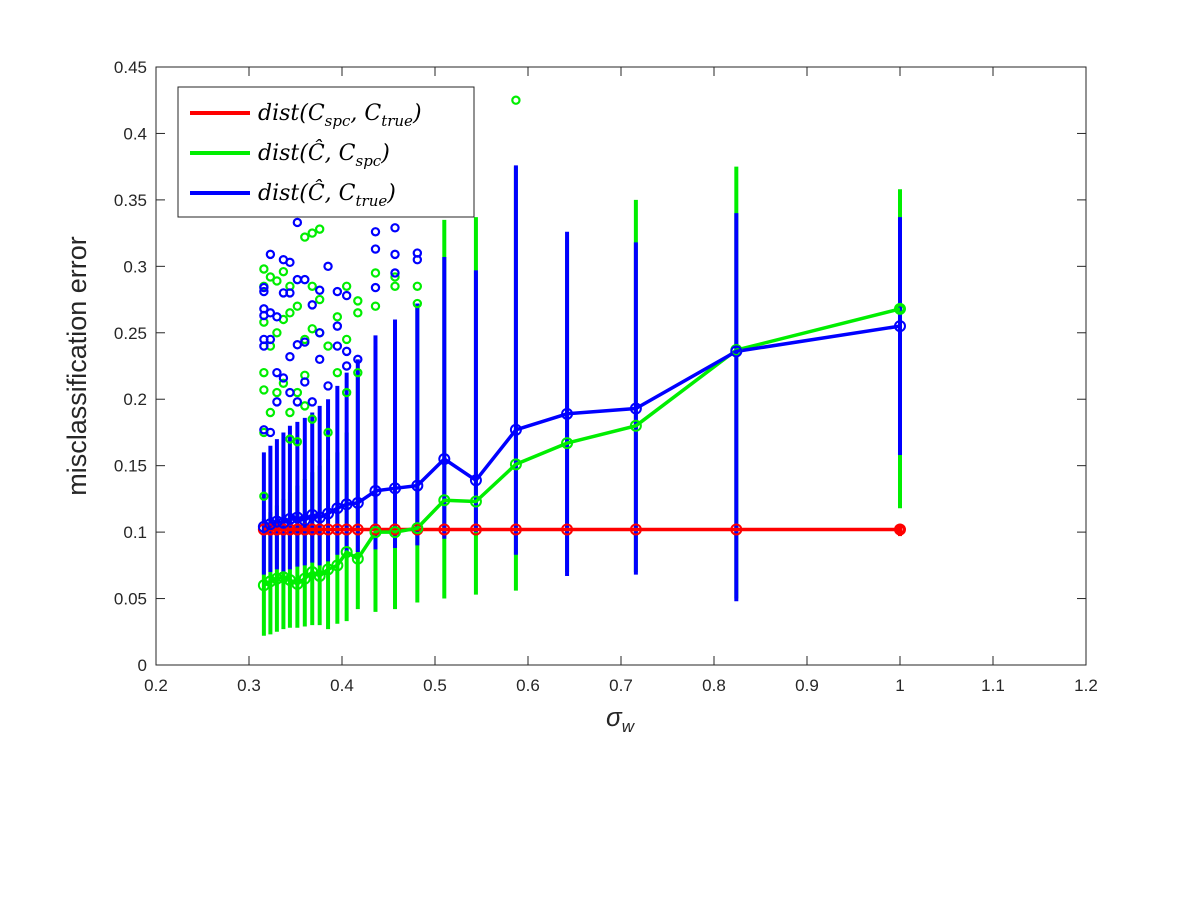 Image resolution: width=1200 pixels, height=900 pixels. What do you see at coordinates (135, 133) in the screenshot?
I see `y-tick-label: 0.4` at bounding box center [135, 133].